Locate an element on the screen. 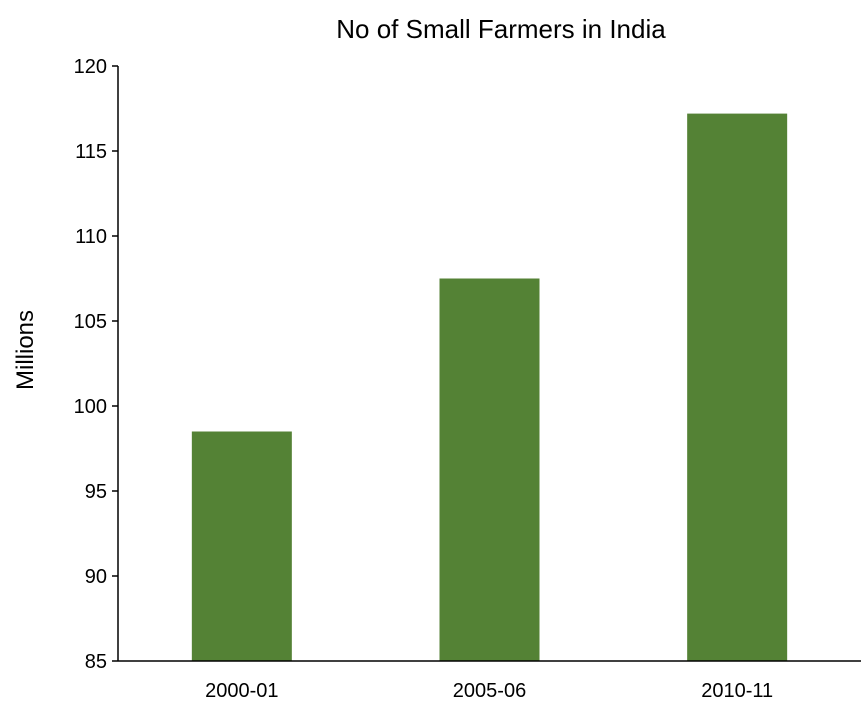  y-tick-label: 90 is located at coordinates (96, 577).